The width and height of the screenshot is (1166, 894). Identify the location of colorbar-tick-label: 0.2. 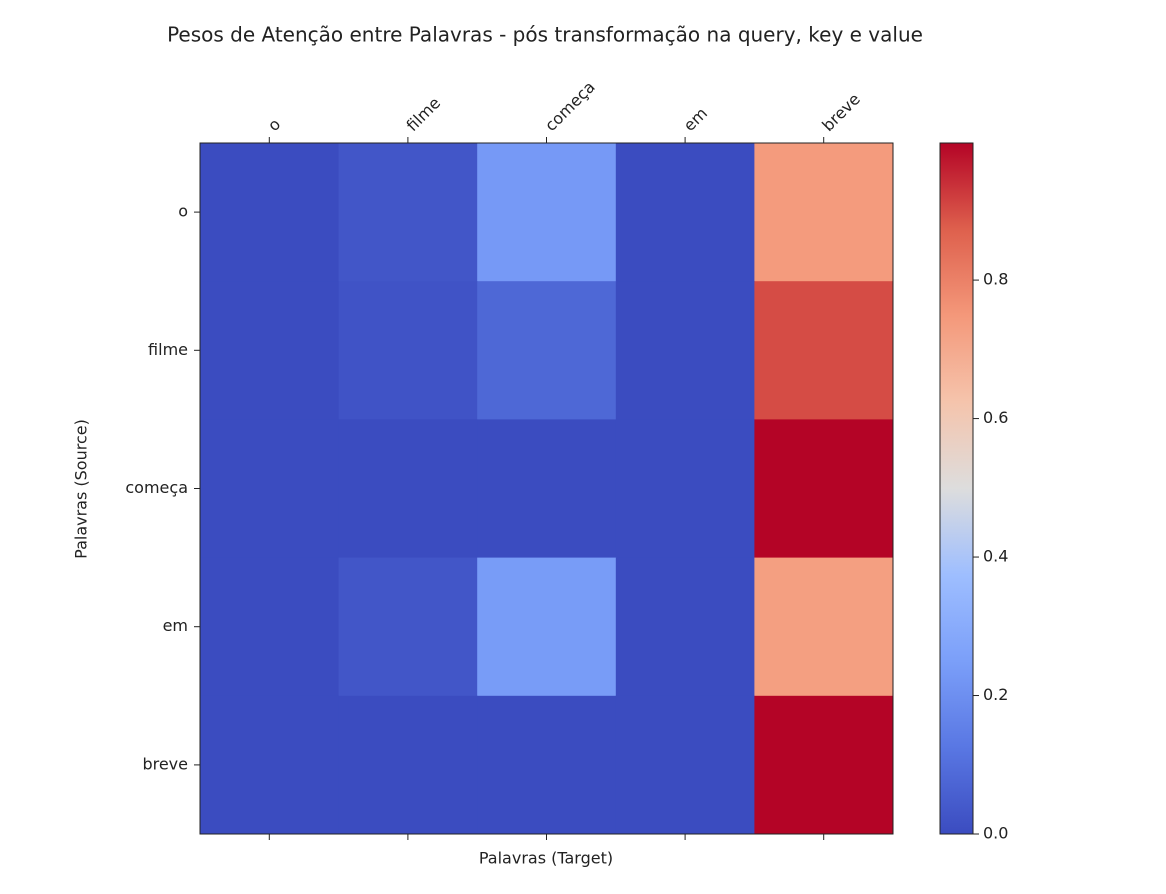
(995, 694).